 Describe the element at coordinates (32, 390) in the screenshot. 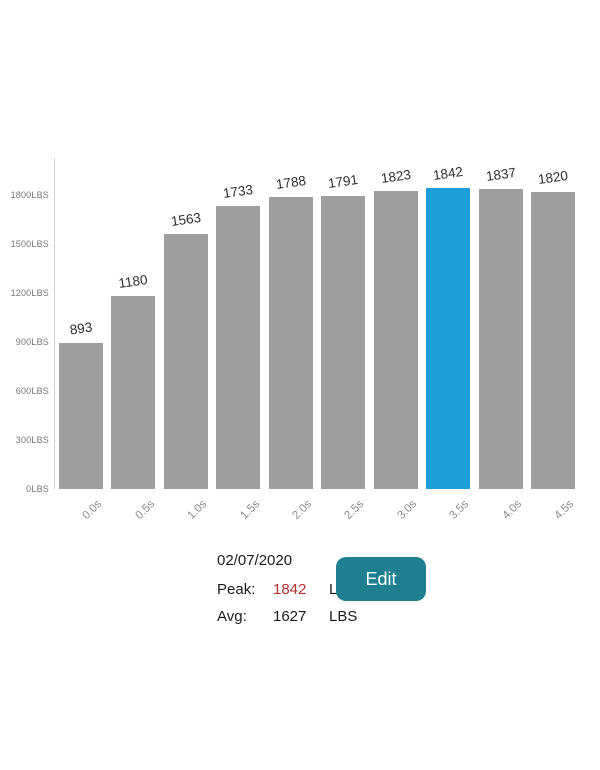

I see `y-axis-tick-label: 600LBS` at that location.